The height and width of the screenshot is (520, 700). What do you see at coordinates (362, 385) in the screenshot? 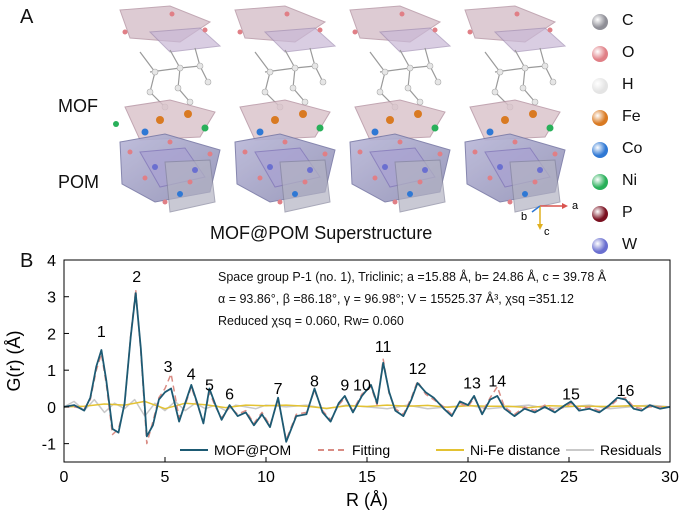
I see `peak-label: 10` at bounding box center [362, 385].